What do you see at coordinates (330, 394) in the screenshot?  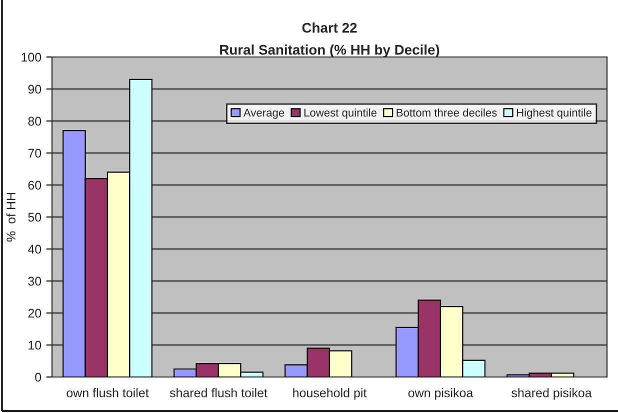 I see `x-tick-label: household pit` at bounding box center [330, 394].